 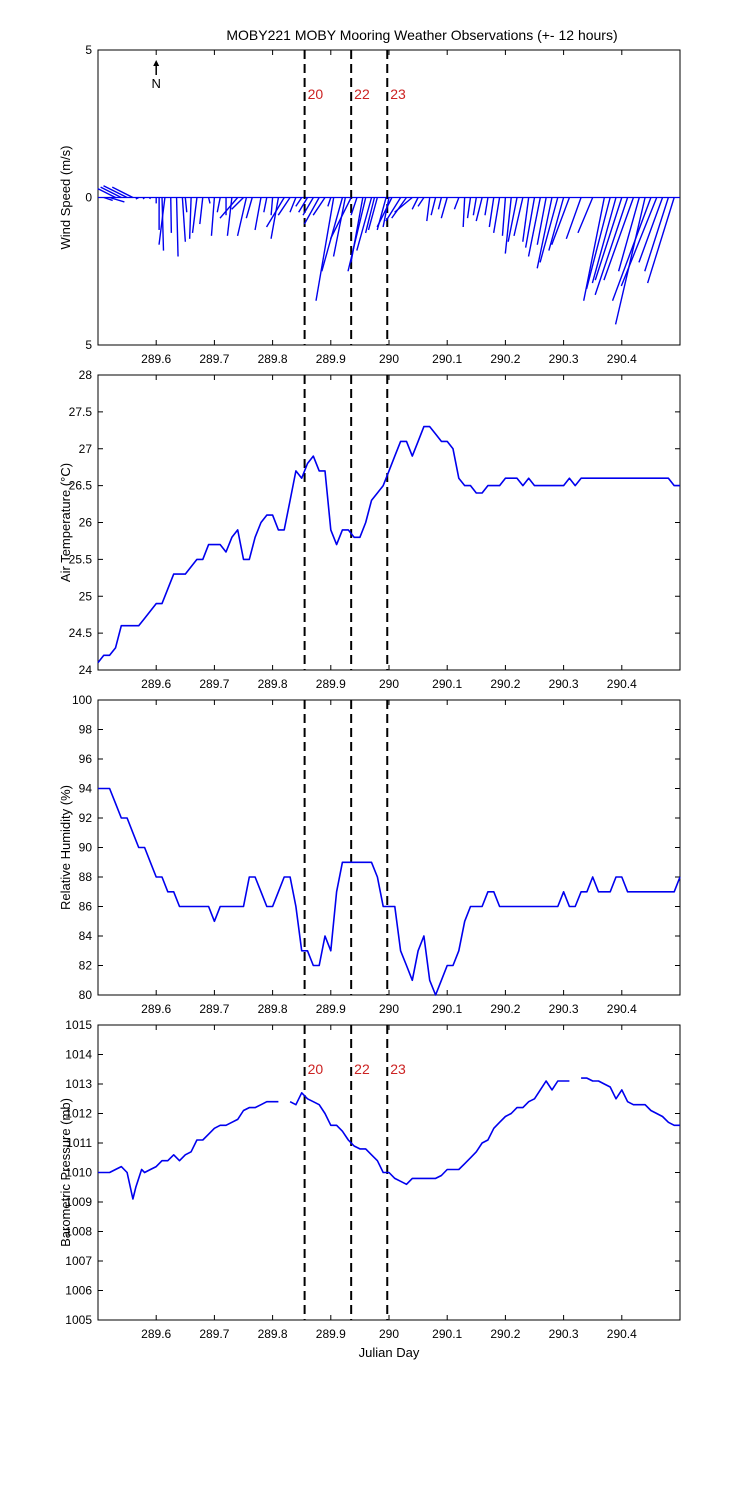 What do you see at coordinates (86, 789) in the screenshot?
I see `y-tick-label: 94` at bounding box center [86, 789].